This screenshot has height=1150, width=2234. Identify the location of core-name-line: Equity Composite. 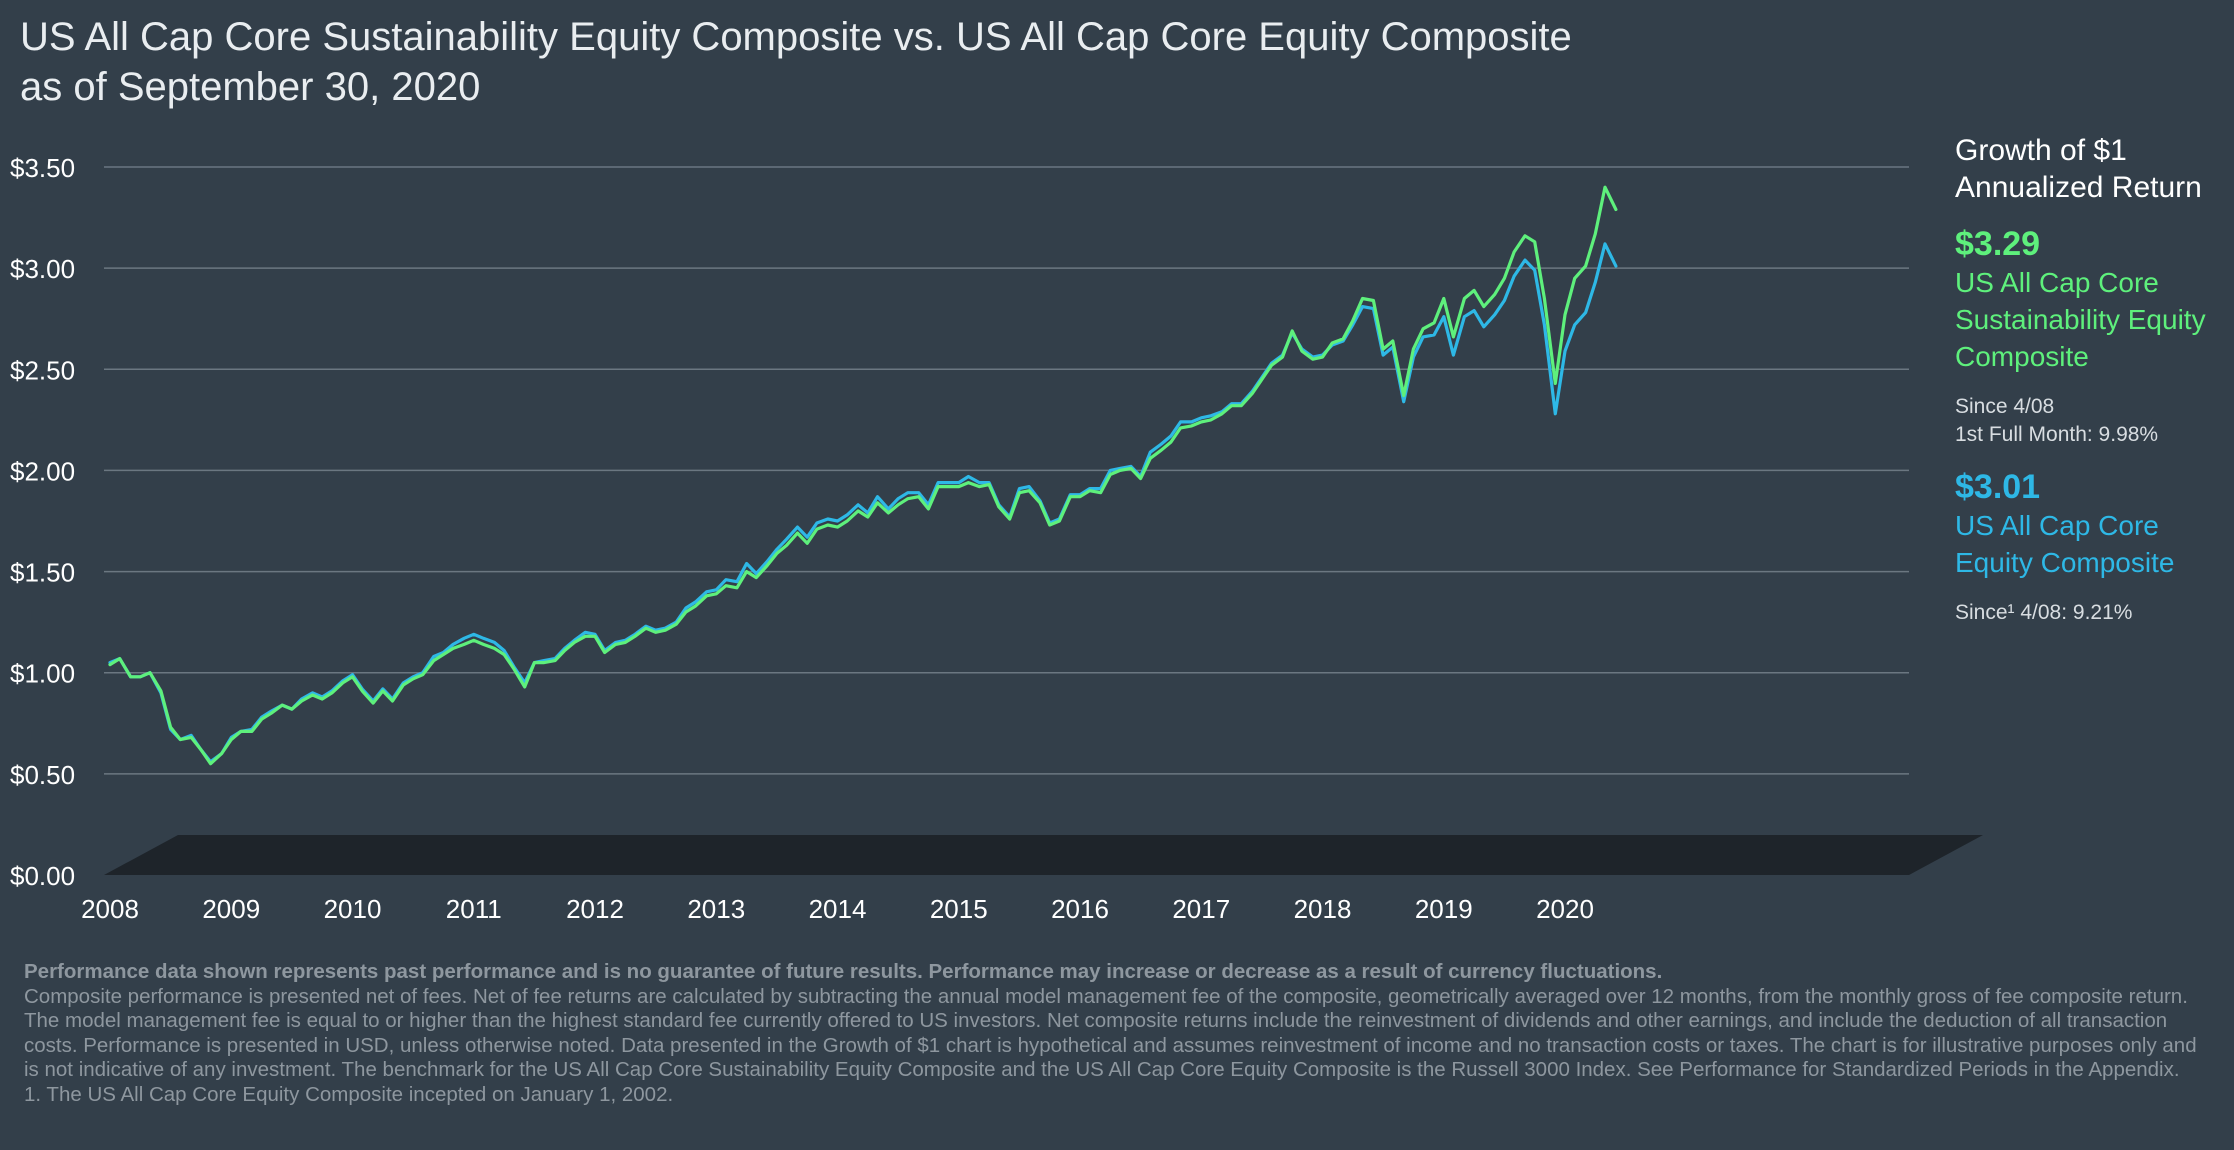
(2065, 562).